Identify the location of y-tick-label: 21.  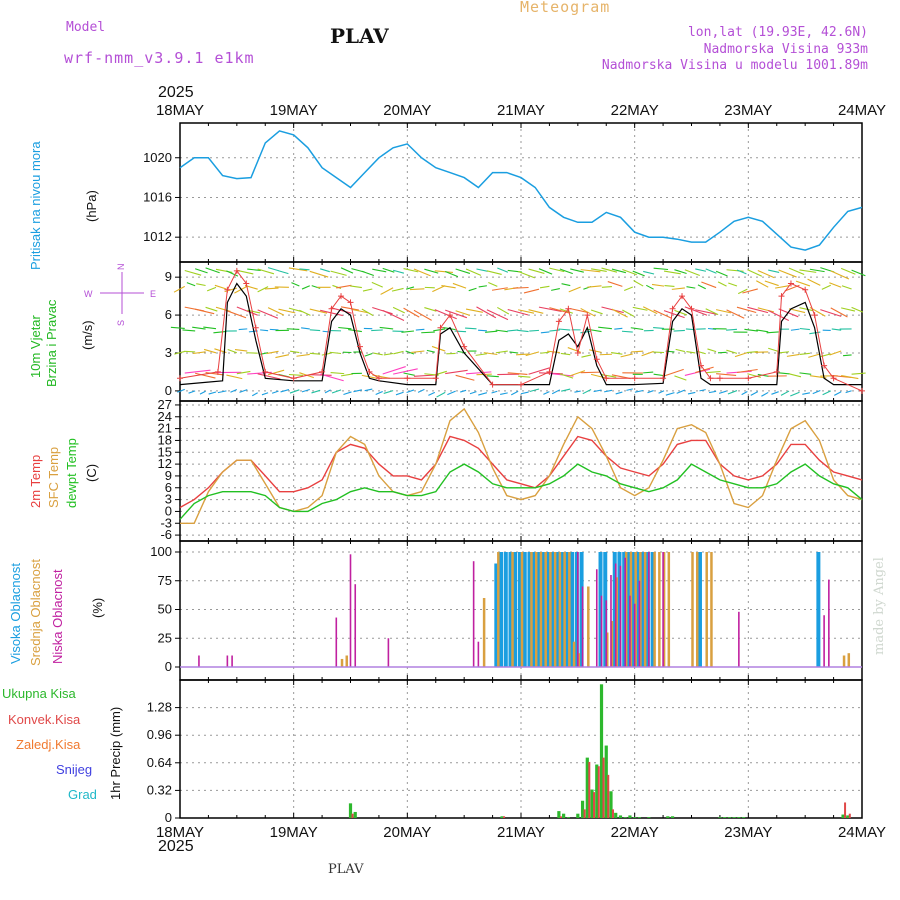
(165, 428).